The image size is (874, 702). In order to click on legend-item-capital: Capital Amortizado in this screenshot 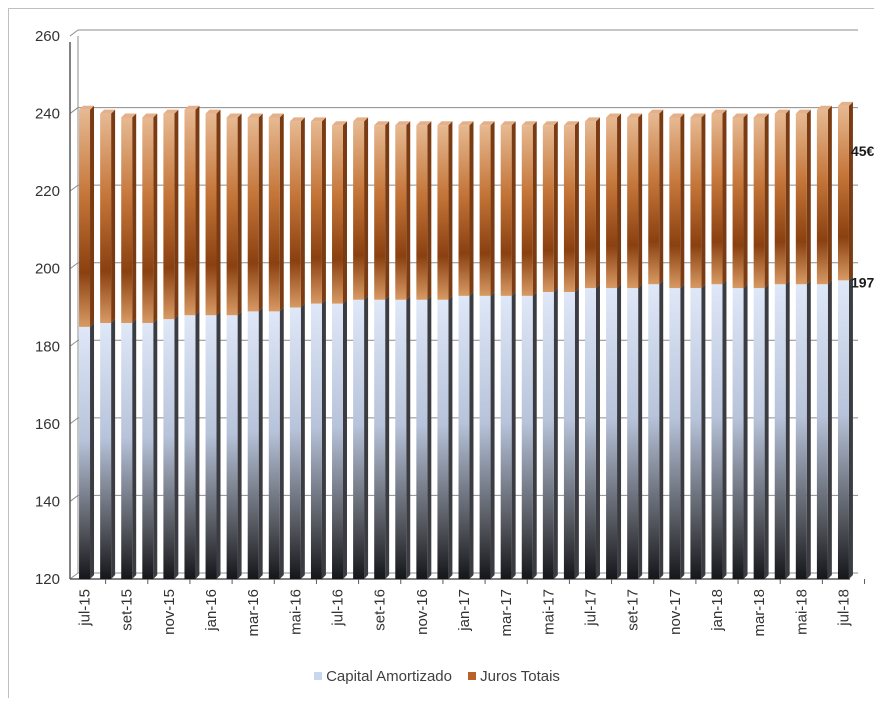, I will do `click(383, 676)`.